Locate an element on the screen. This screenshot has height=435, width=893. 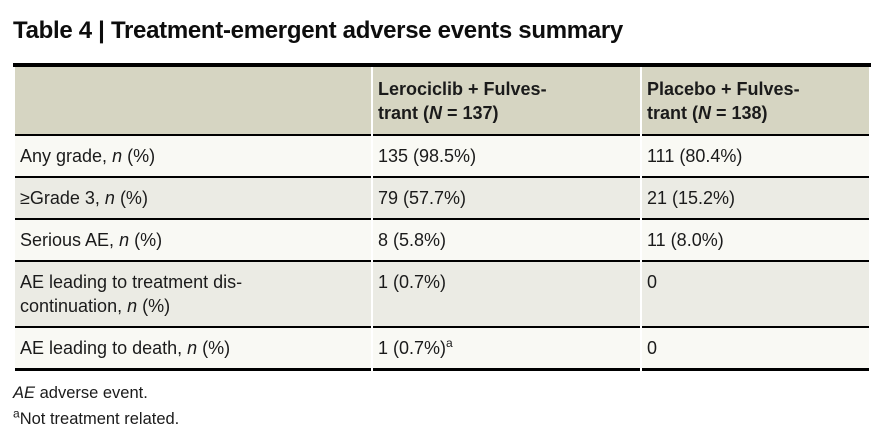
header-lerociclib-column: Lerociclib + Fulves-trant (N = 137) is located at coordinates (506, 101).